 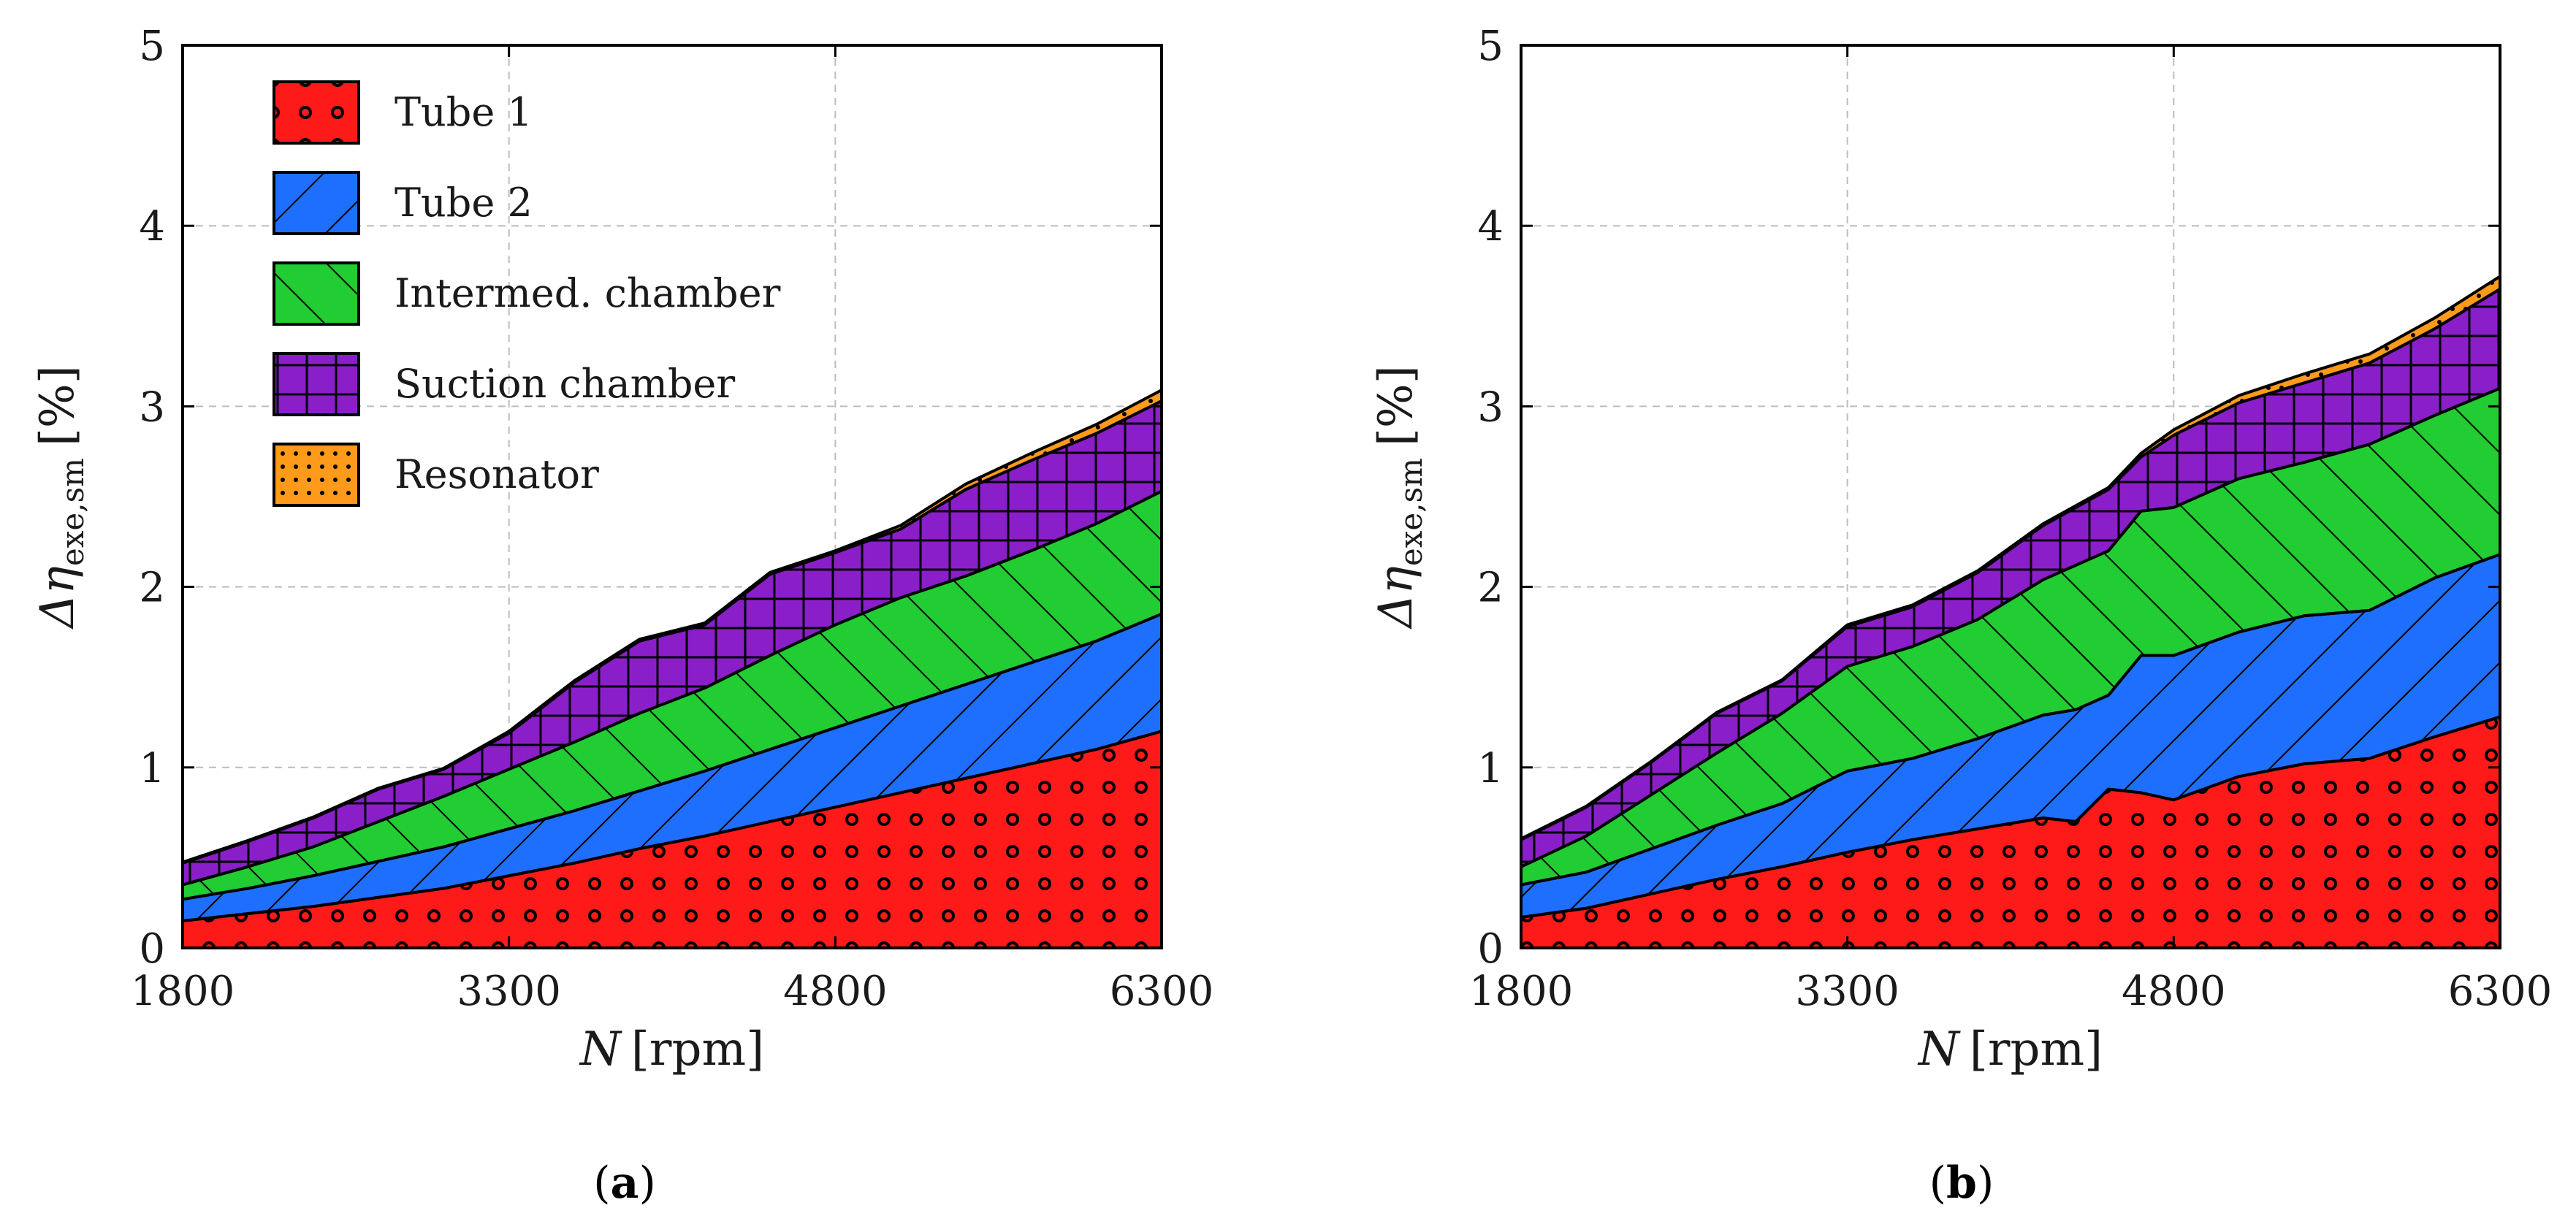 What do you see at coordinates (588, 293) in the screenshot?
I see `legend-label-intermed: Intermed. chamber` at bounding box center [588, 293].